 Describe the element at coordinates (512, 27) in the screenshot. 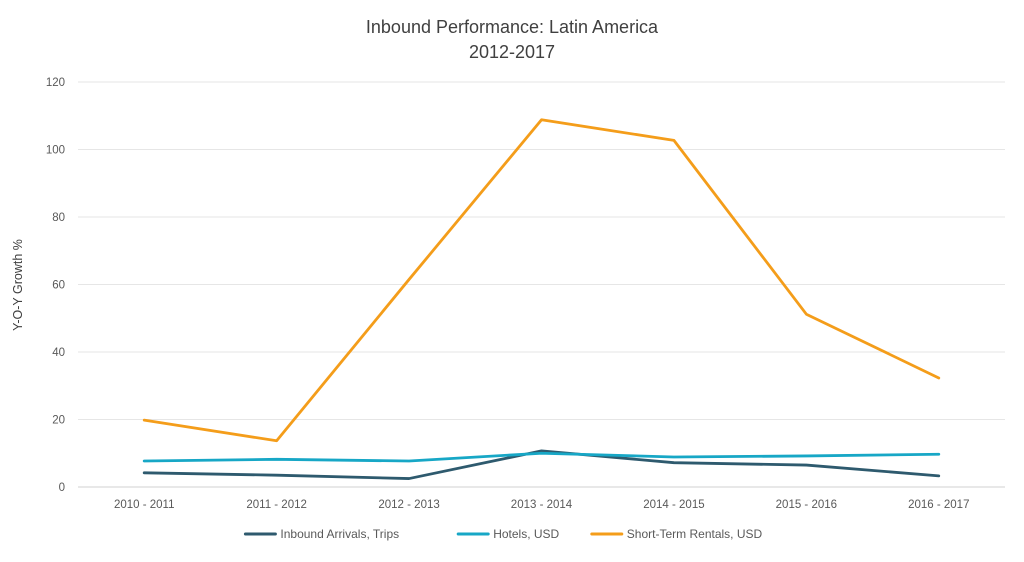

I see `chart-title: Inbound Performance: Latin America` at that location.